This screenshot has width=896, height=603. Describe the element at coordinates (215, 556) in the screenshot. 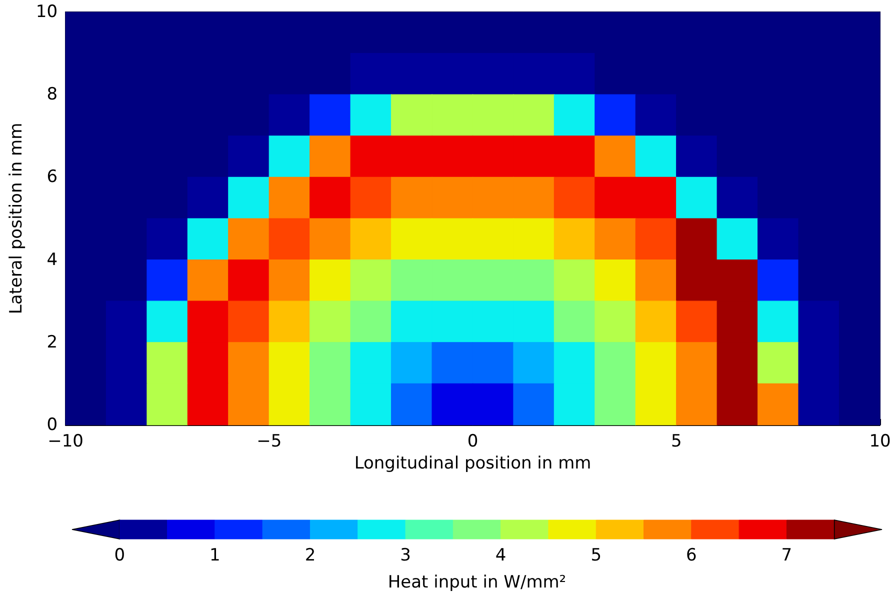

I see `color-bar-label: 1` at that location.